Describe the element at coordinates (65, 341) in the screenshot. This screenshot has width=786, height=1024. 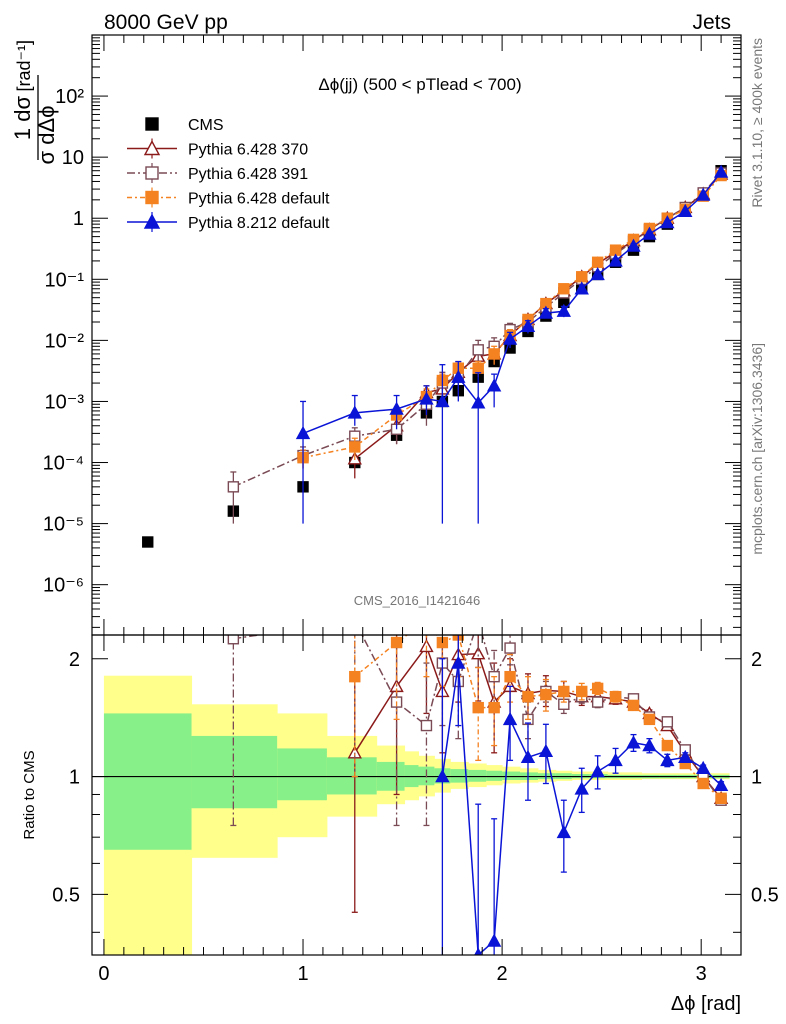
I see `y-tick-label: 10⁻²` at that location.